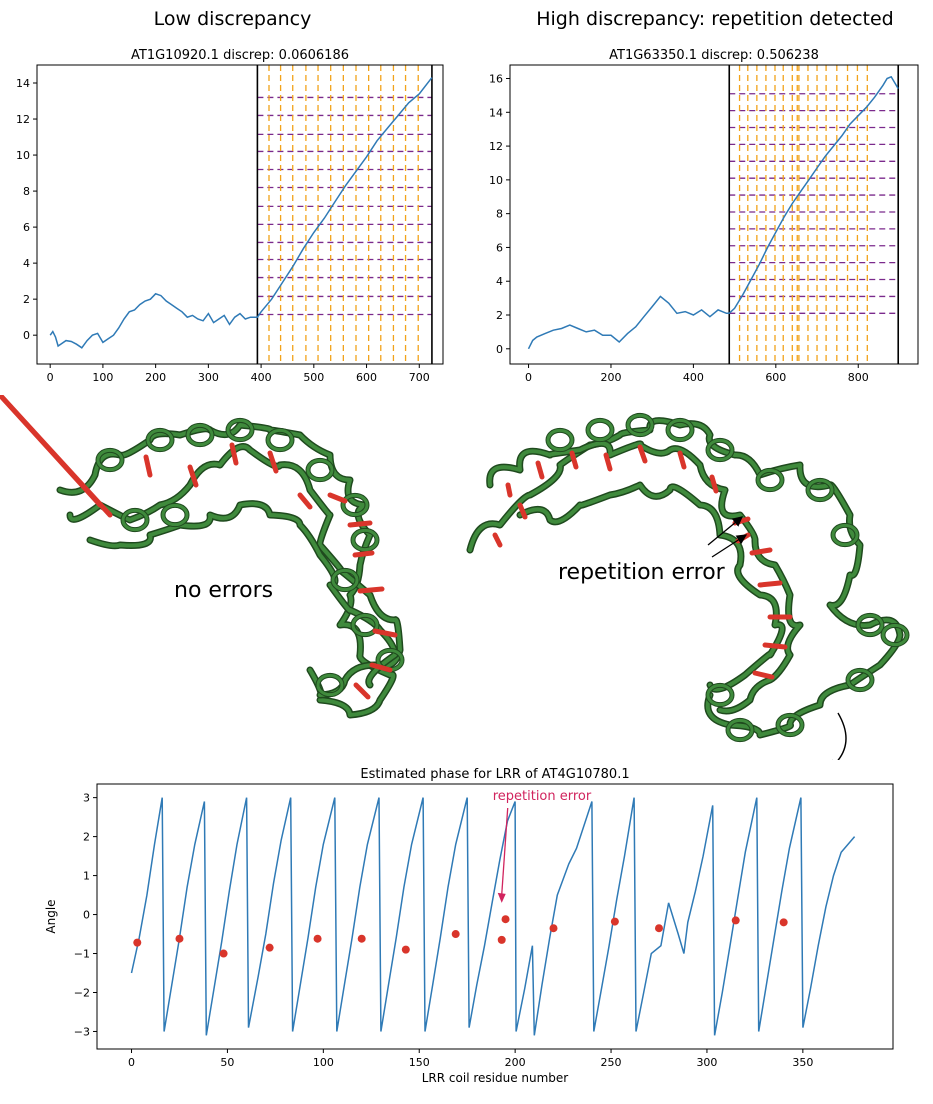  What do you see at coordinates (323, 1062) in the screenshot?
I see `x-tick-label: 100` at bounding box center [323, 1062].